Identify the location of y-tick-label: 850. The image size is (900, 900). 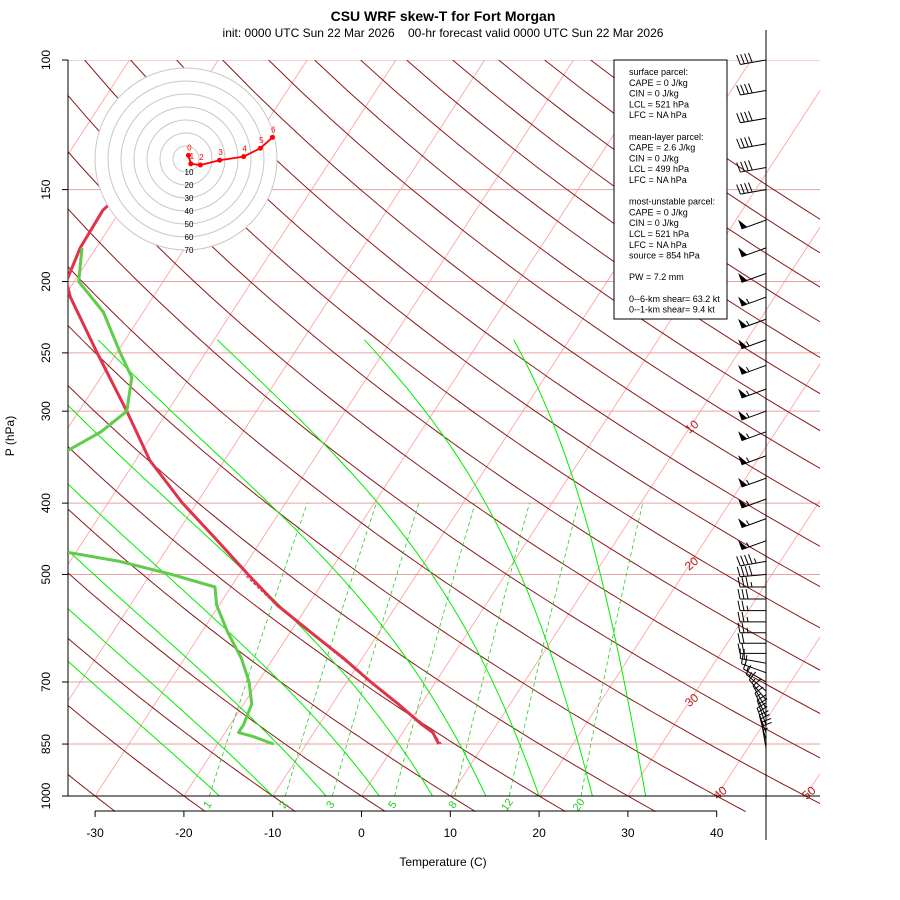
(46, 744).